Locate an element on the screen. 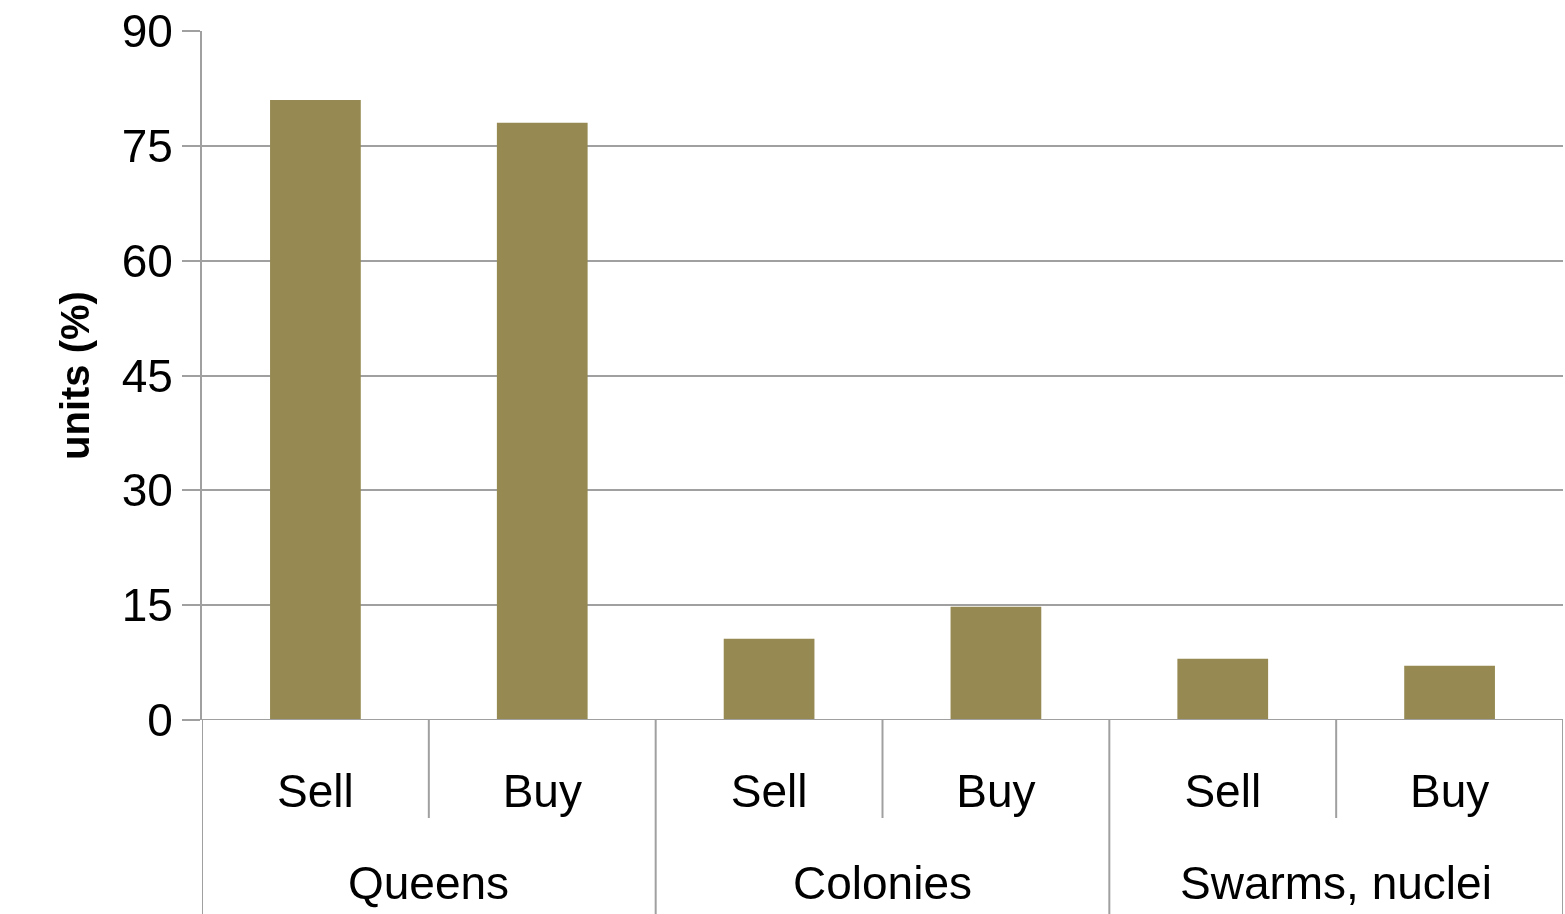 The height and width of the screenshot is (914, 1565). y-tick-label: 15 is located at coordinates (147, 605).